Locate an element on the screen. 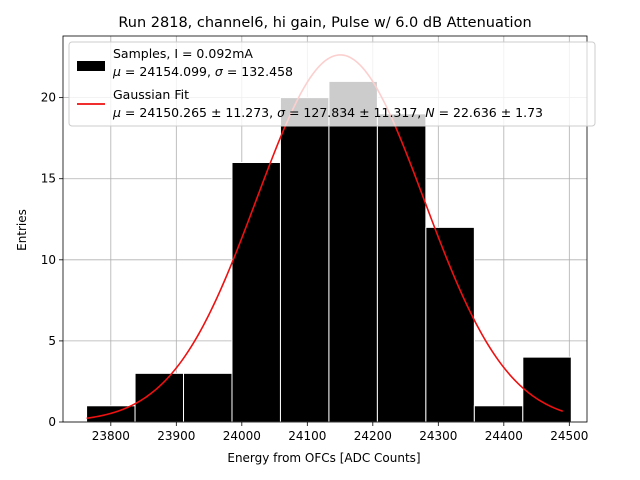 The image size is (640, 480). legend-samples-sigma-value: = 132.458 is located at coordinates (258, 71).